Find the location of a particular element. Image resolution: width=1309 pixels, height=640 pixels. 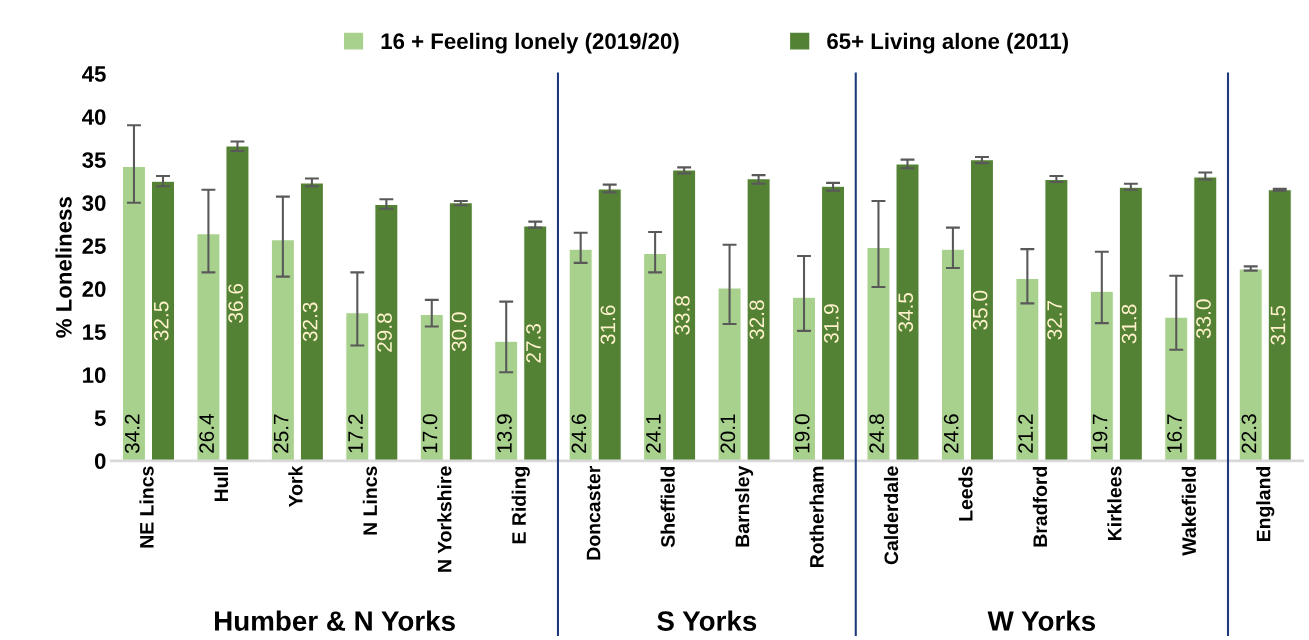

data-label: 34.5 is located at coordinates (906, 312).